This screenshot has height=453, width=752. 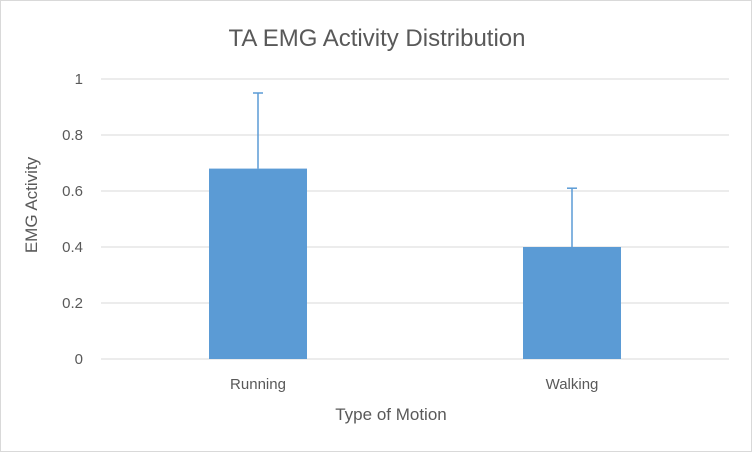 I want to click on y-tick-labels: 0 0.2 0.4 0.6 0.8 1, so click(x=72, y=219).